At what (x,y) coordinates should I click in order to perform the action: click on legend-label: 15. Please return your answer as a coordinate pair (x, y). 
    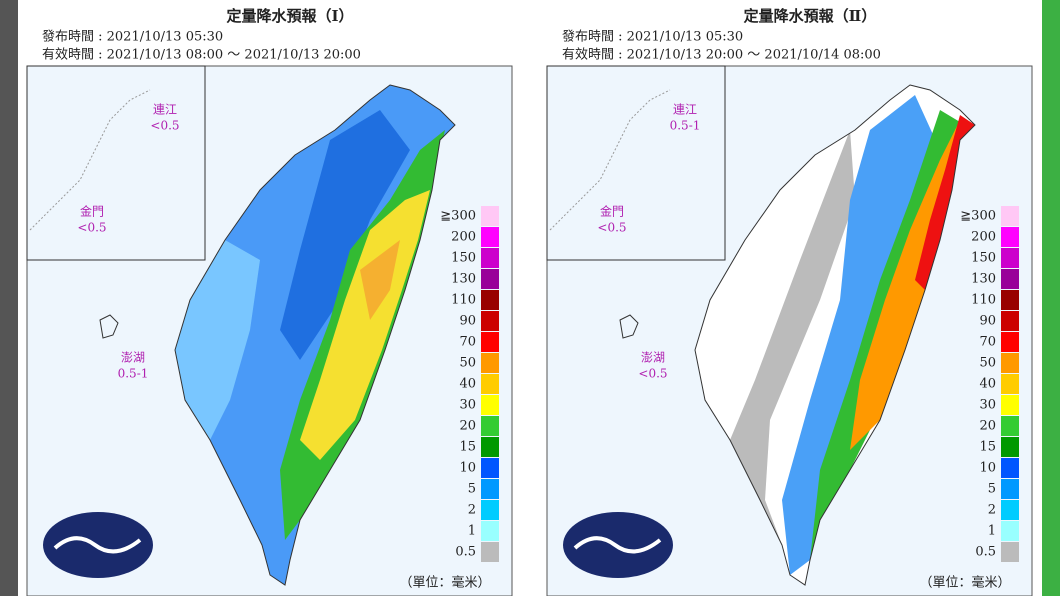
    Looking at the image, I should click on (987, 447).